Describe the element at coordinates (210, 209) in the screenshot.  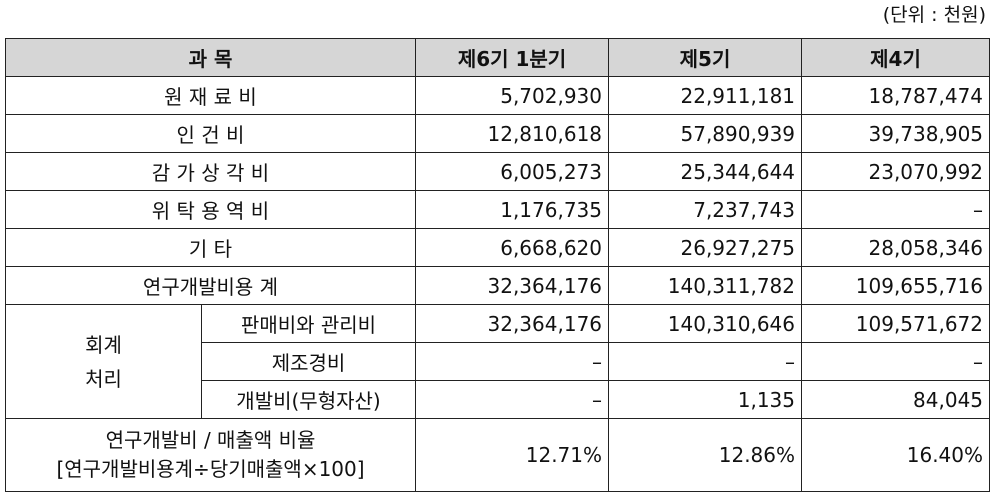
I see `row-label: 위 탁 용 역 비` at that location.